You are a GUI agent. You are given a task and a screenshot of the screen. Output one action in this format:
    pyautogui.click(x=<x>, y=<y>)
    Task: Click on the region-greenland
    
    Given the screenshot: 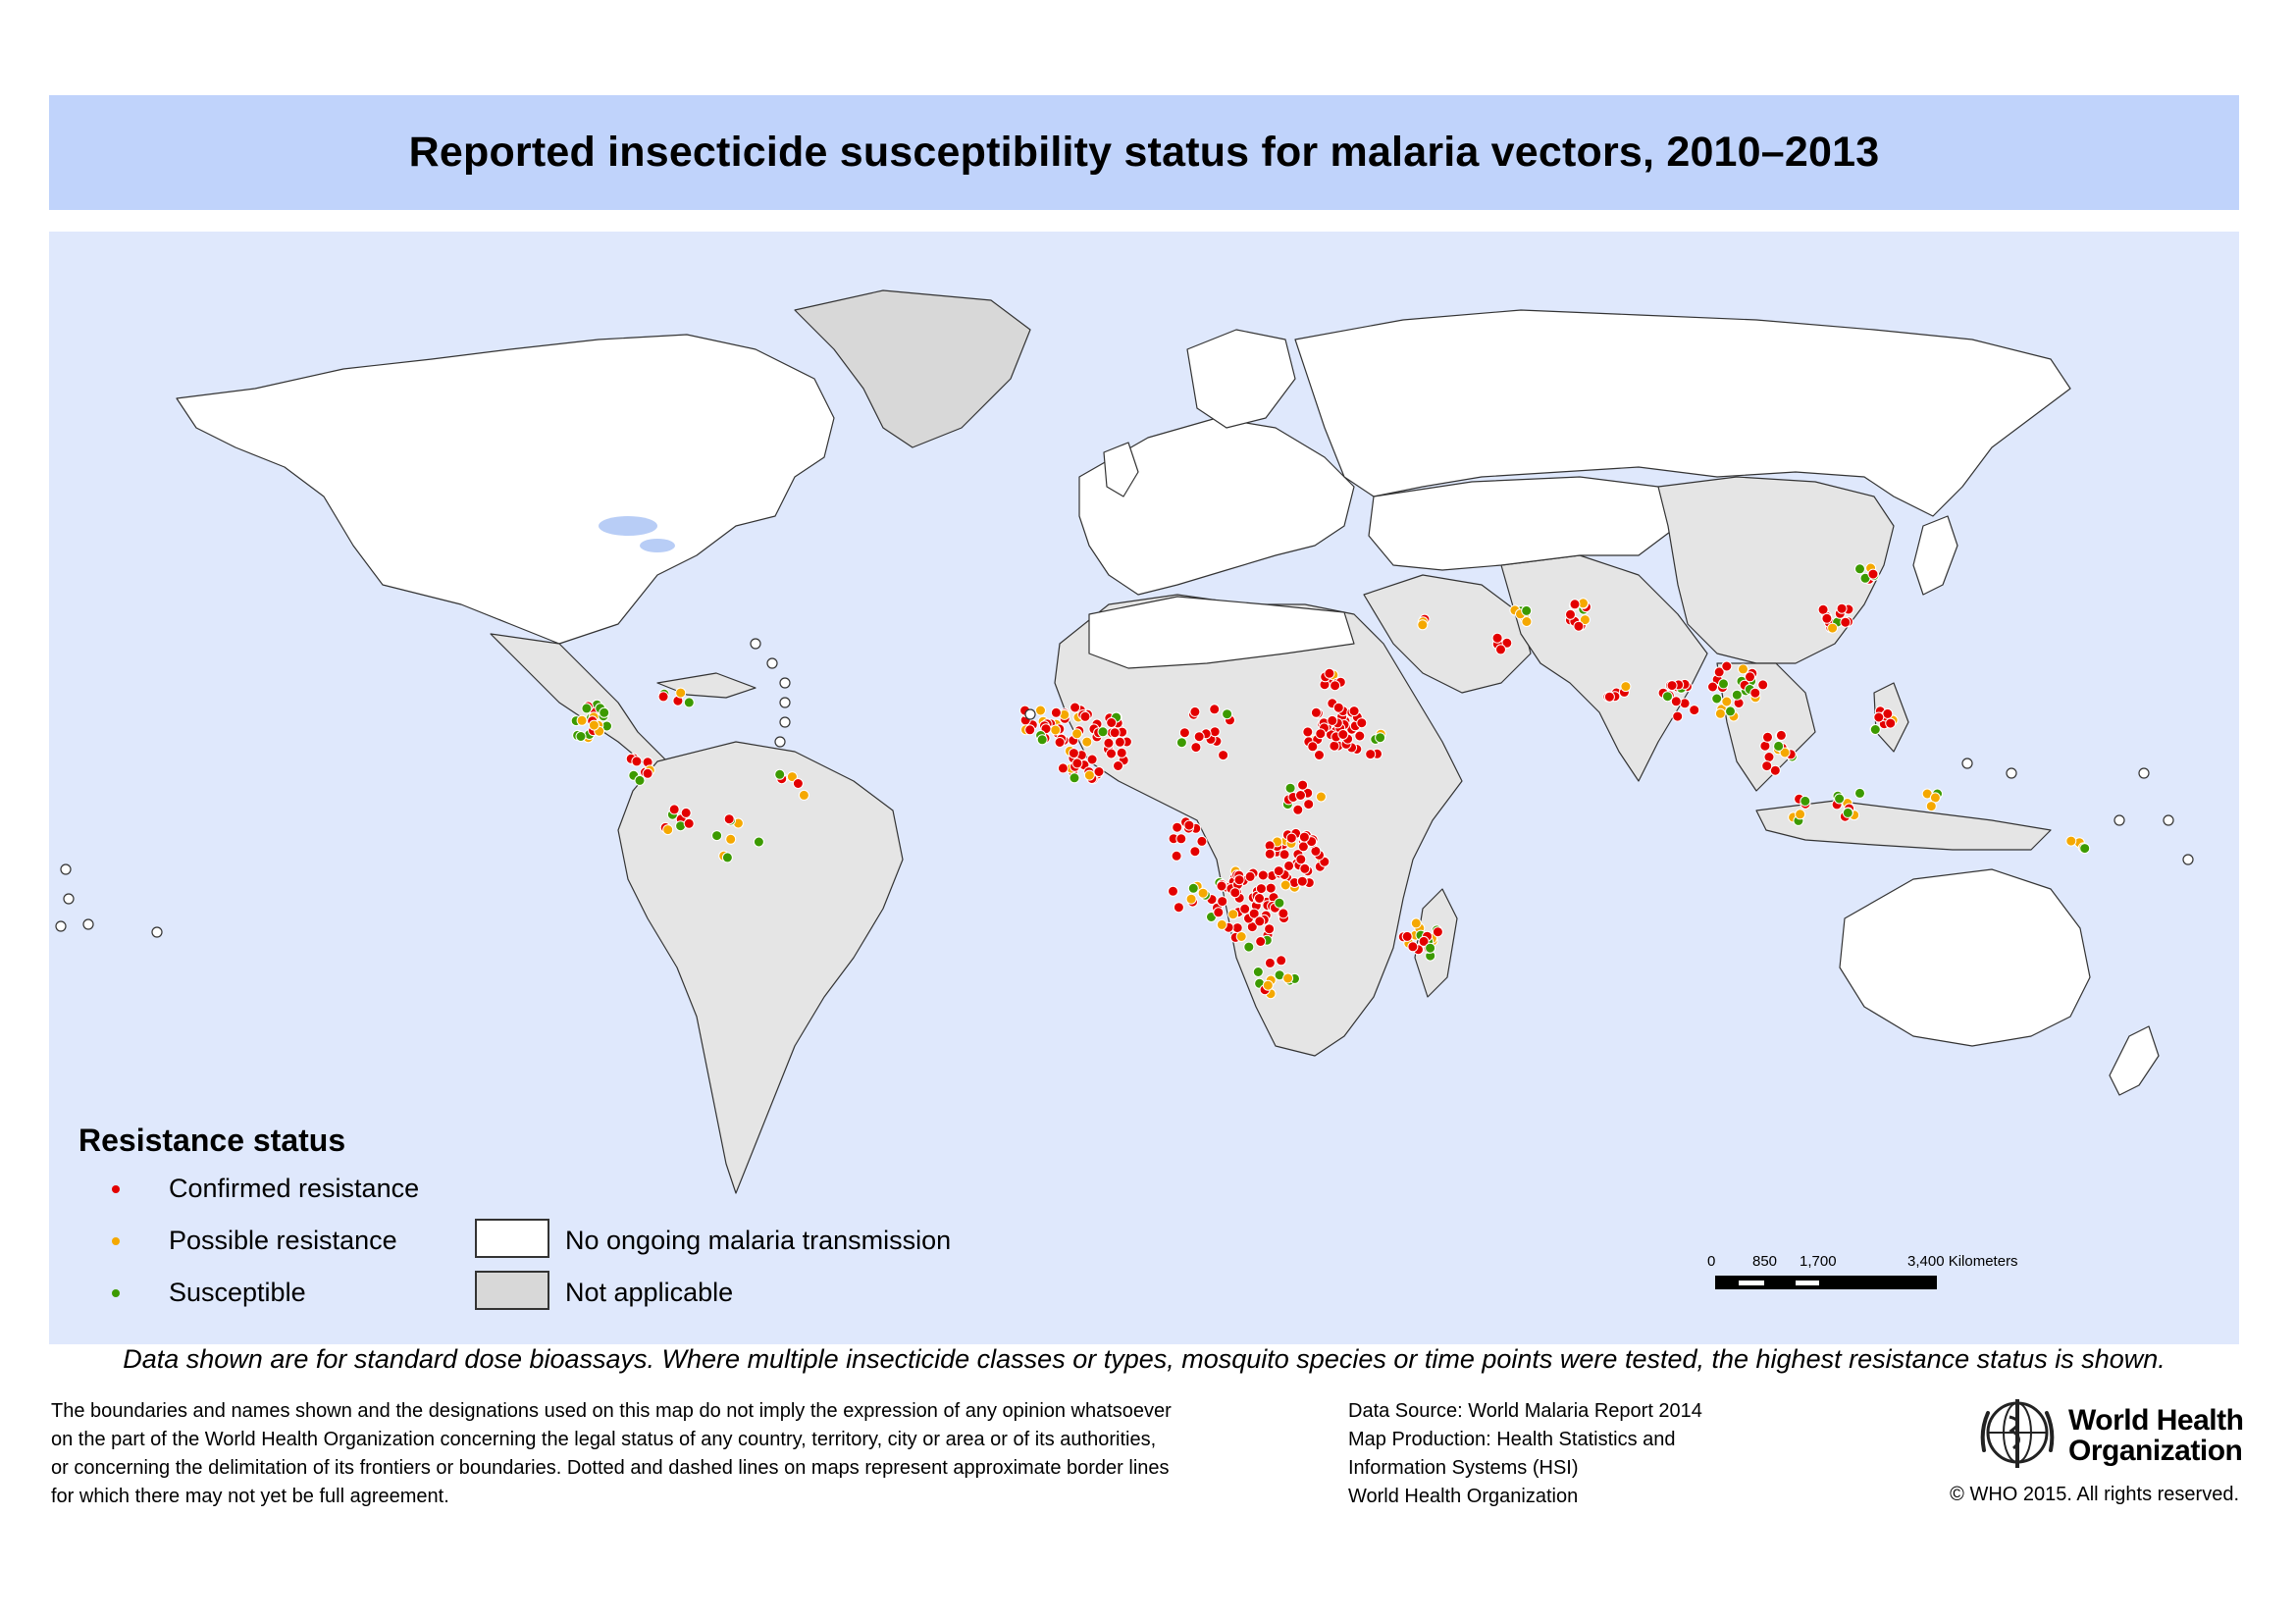 What is the action you would take?
    pyautogui.click(x=912, y=368)
    